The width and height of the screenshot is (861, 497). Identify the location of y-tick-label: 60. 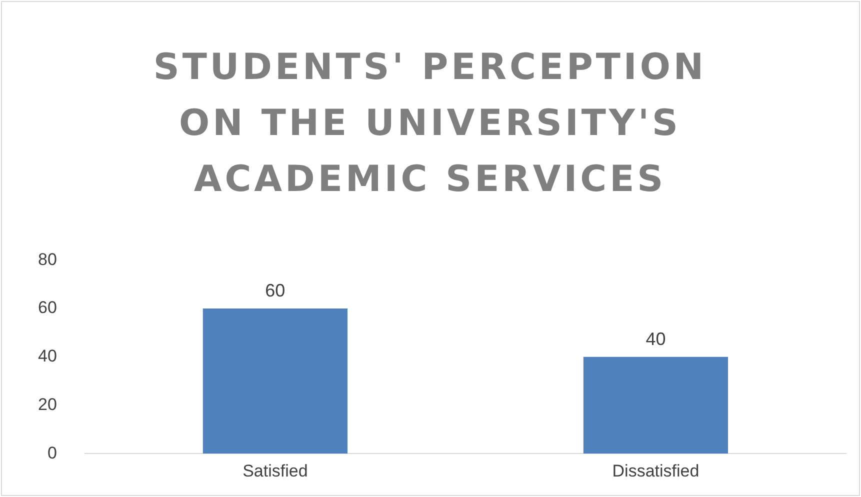
(47, 308).